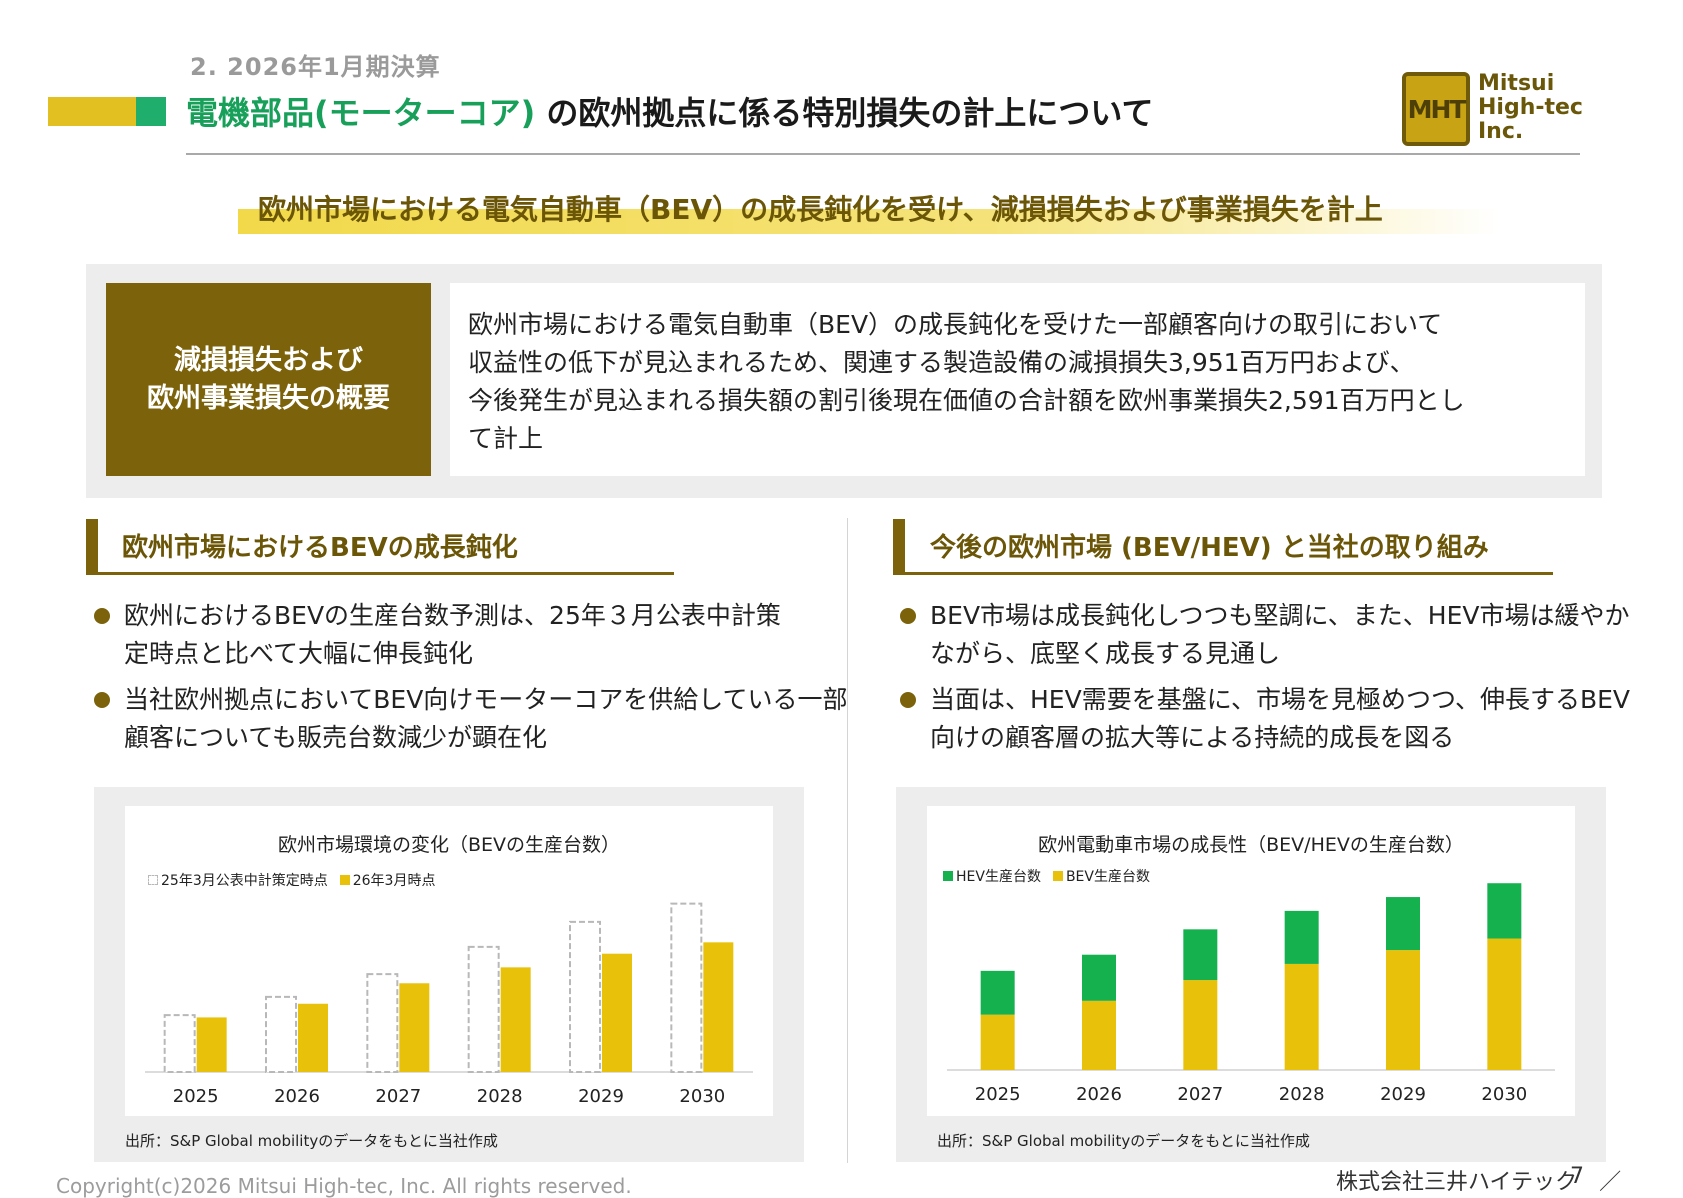 The height and width of the screenshot is (1198, 1683). I want to click on bullet-line: BEV市場は成長鈍化しつつも堅調に、また、HEV市場は緩やか, so click(1280, 615).